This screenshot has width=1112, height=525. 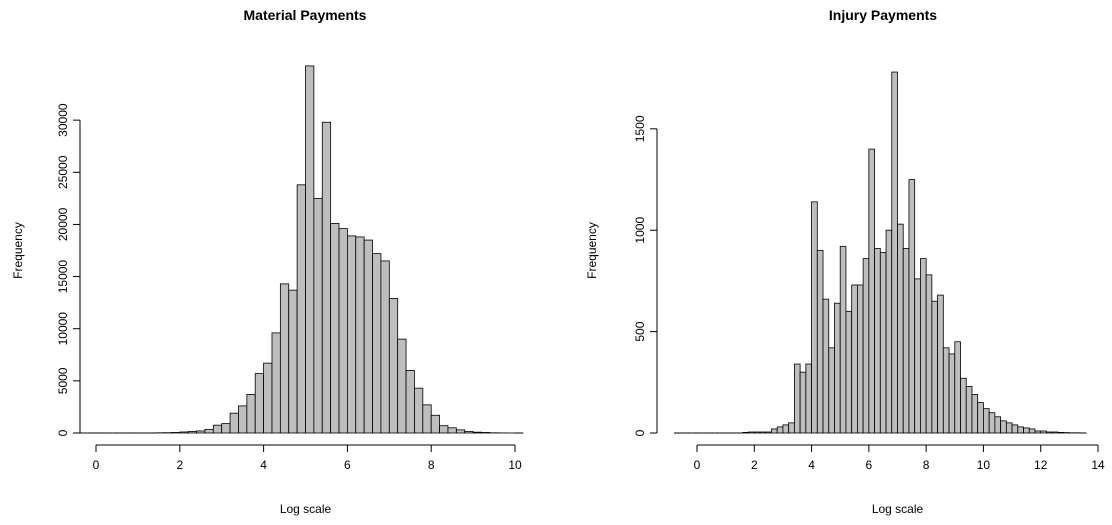 What do you see at coordinates (697, 465) in the screenshot?
I see `x-tick-label: 0` at bounding box center [697, 465].